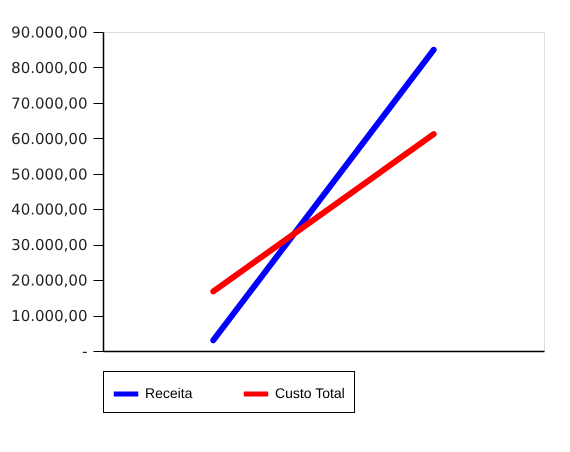 The width and height of the screenshot is (570, 452). What do you see at coordinates (49, 174) in the screenshot?
I see `y-tick-label: 50.000,00` at bounding box center [49, 174].